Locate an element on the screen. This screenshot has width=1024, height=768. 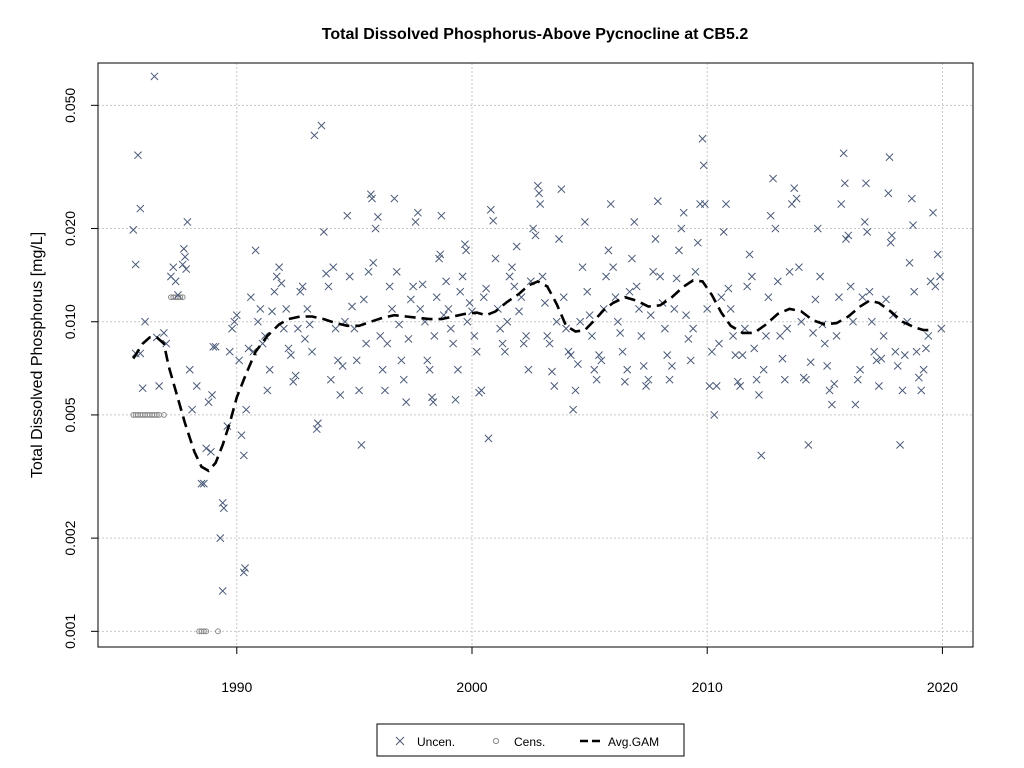
censored-points is located at coordinates (175, 464).